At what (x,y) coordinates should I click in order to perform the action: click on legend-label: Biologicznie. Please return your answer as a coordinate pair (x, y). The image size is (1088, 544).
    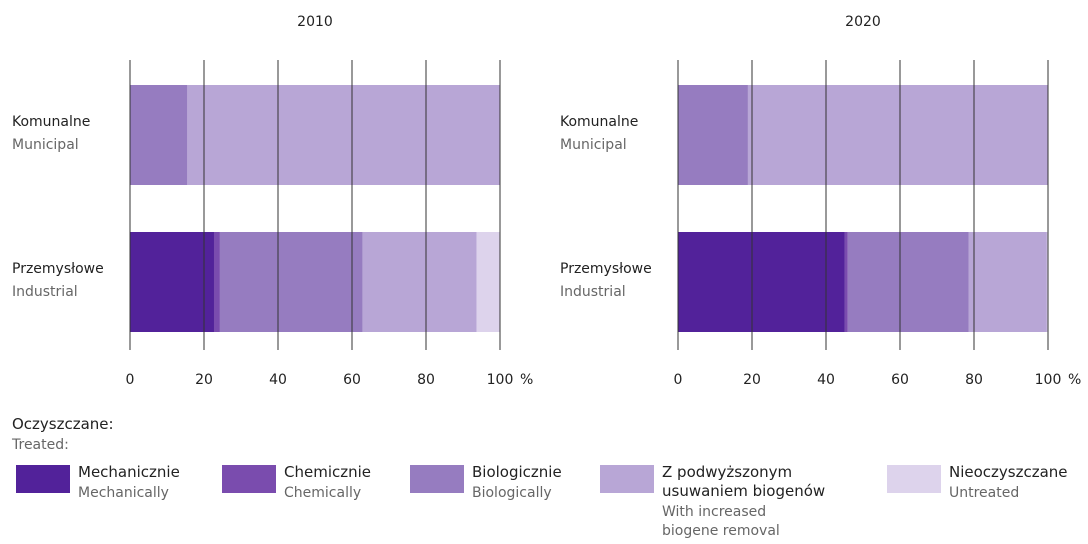
    Looking at the image, I should click on (517, 472).